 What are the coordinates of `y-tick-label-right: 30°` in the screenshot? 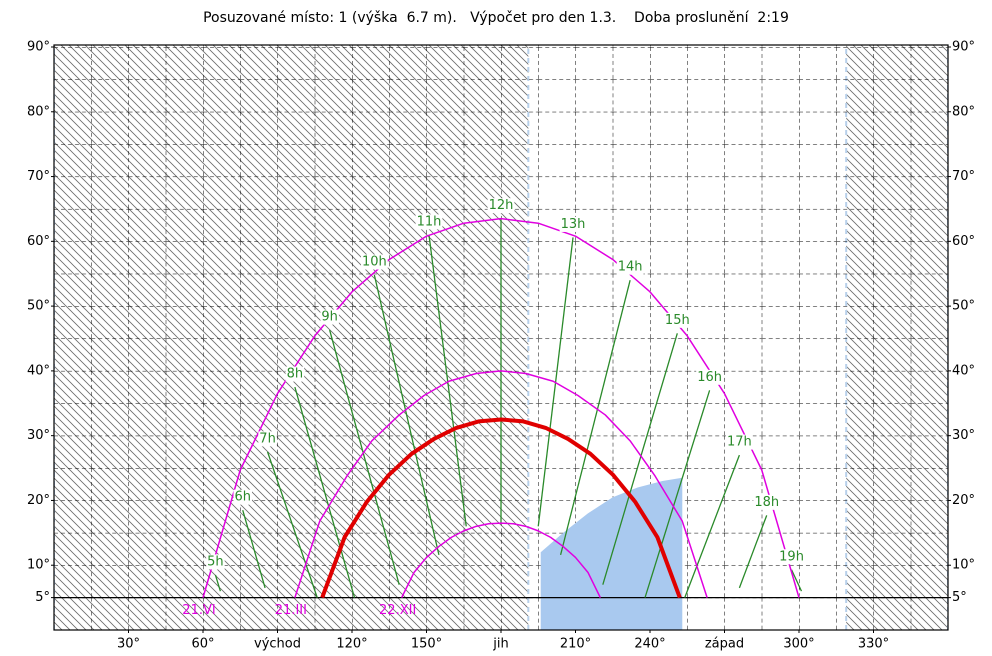 It's located at (963, 435).